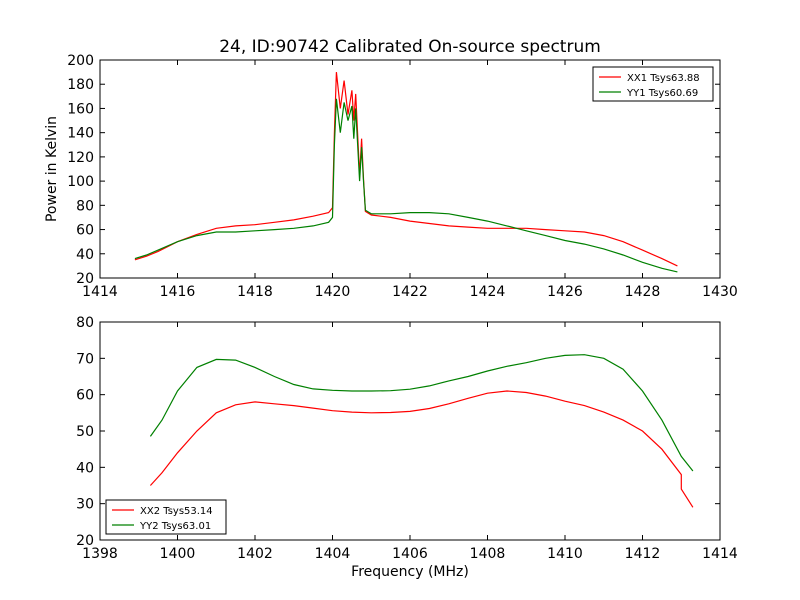 Image resolution: width=800 pixels, height=600 pixels. Describe the element at coordinates (333, 292) in the screenshot. I see `x-tick-label: 1420` at that location.